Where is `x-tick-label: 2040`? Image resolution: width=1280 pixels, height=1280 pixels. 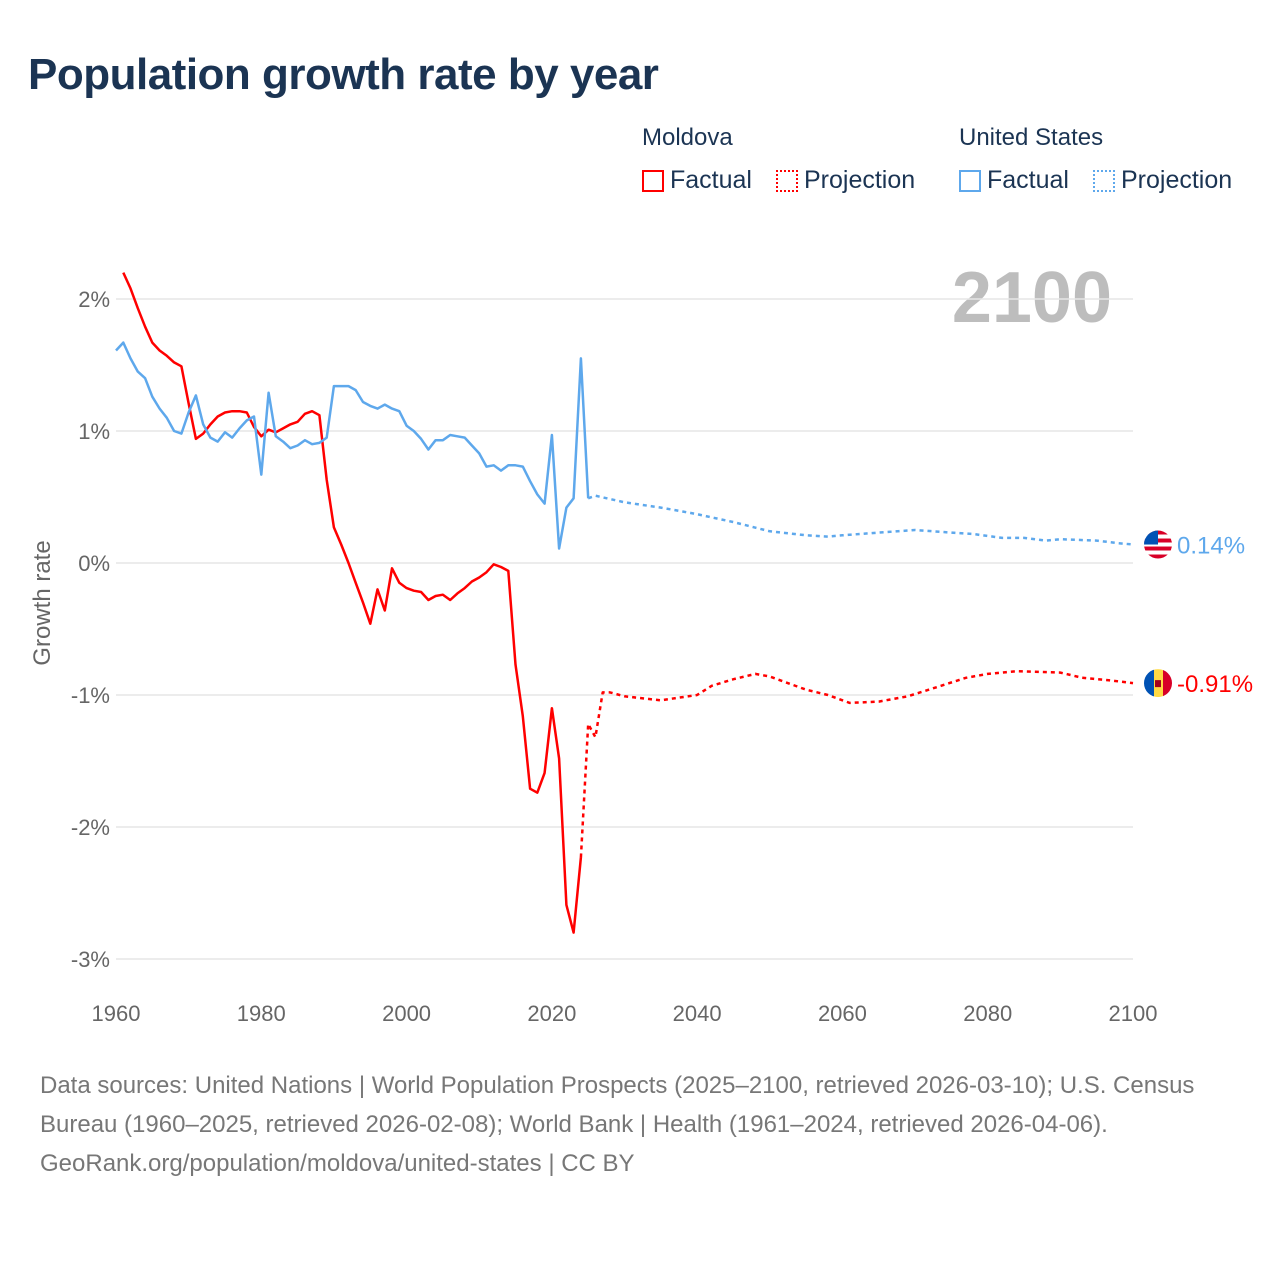 x-tick-label: 2040 is located at coordinates (697, 1013).